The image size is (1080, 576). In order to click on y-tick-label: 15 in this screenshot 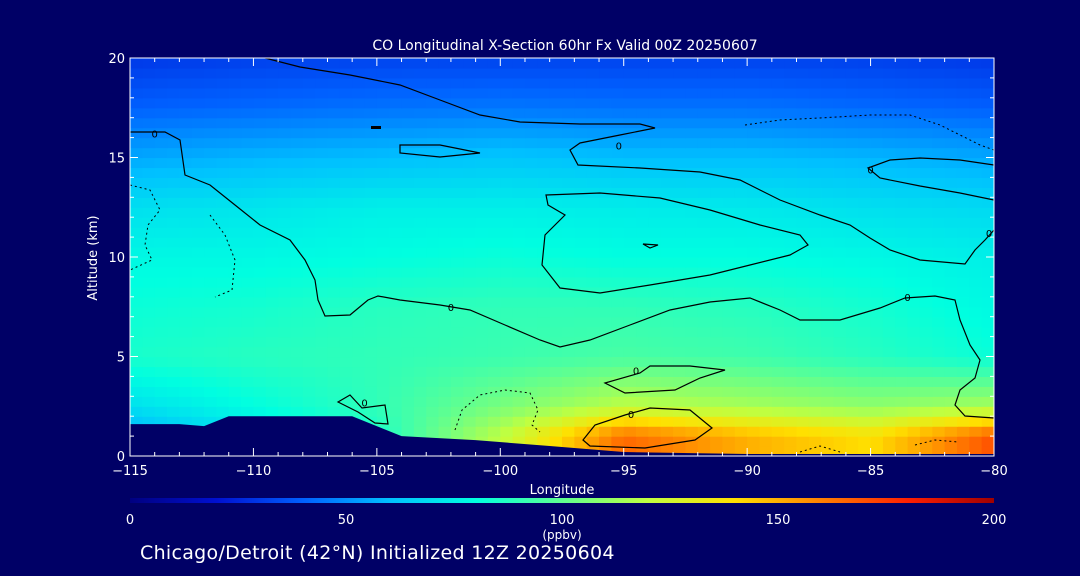, I will do `click(116, 159)`.